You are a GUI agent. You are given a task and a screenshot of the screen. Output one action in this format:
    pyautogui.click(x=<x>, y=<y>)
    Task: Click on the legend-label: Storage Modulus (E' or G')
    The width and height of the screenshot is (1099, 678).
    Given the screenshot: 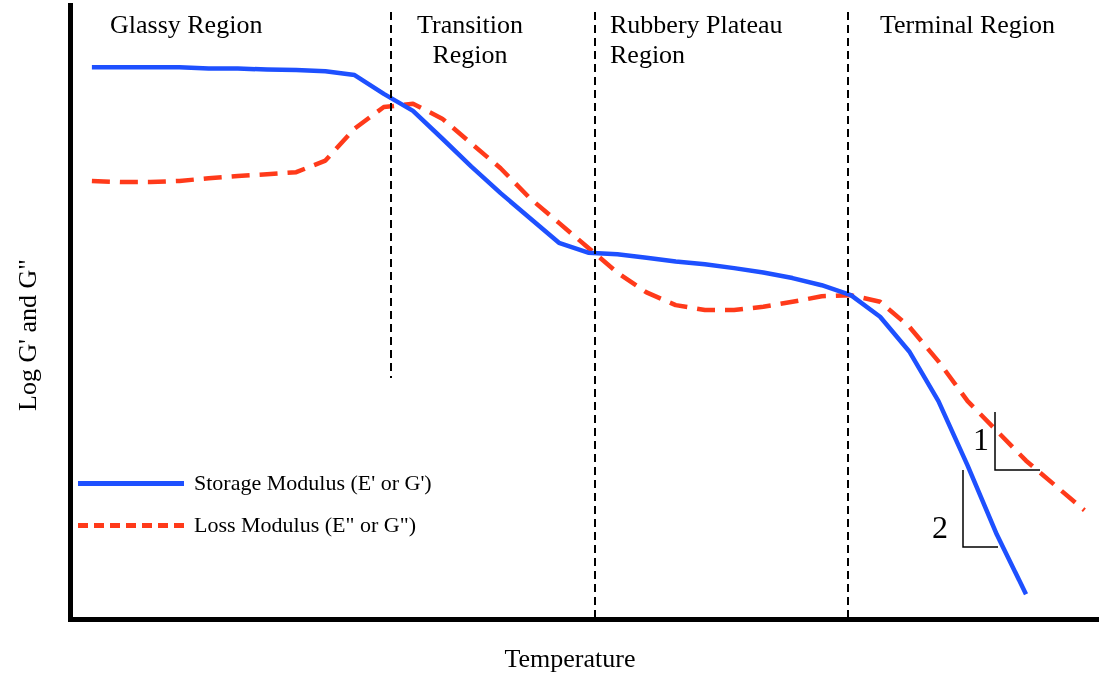 What is the action you would take?
    pyautogui.click(x=313, y=483)
    